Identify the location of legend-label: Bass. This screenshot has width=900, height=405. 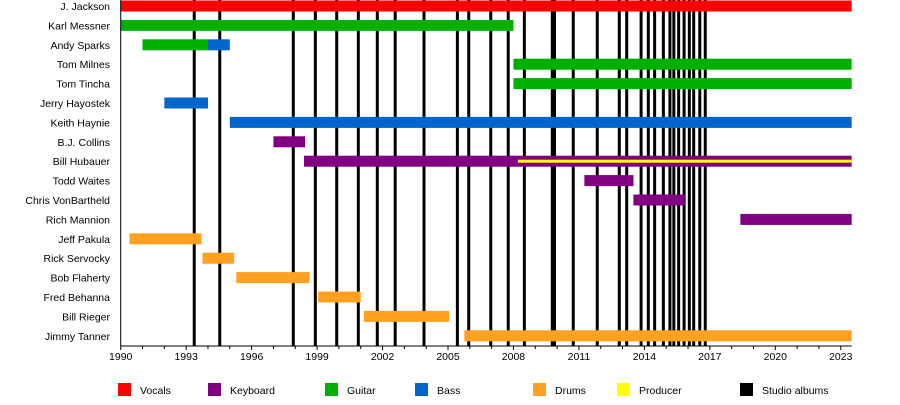
(448, 391).